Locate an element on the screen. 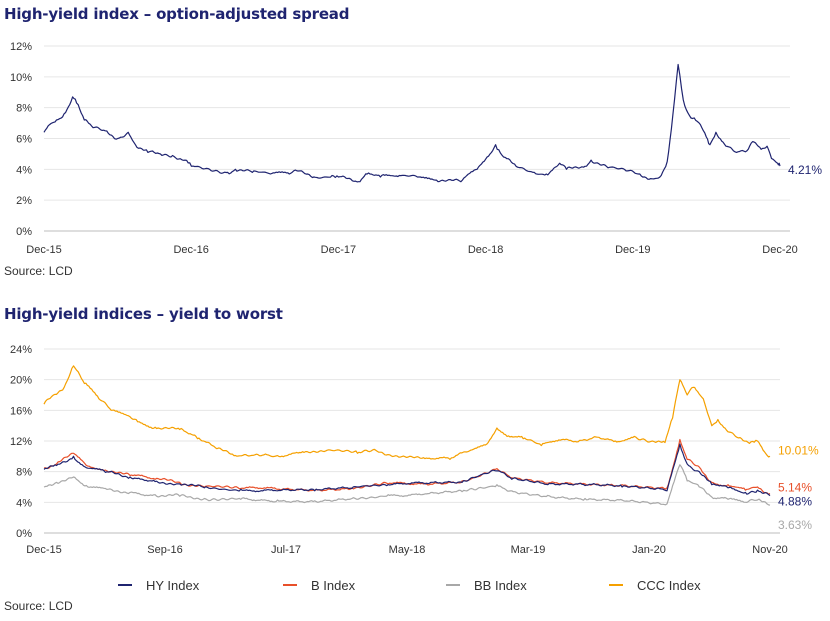 This screenshot has width=830, height=621. series-end-label-oas: 4.21% is located at coordinates (805, 170).